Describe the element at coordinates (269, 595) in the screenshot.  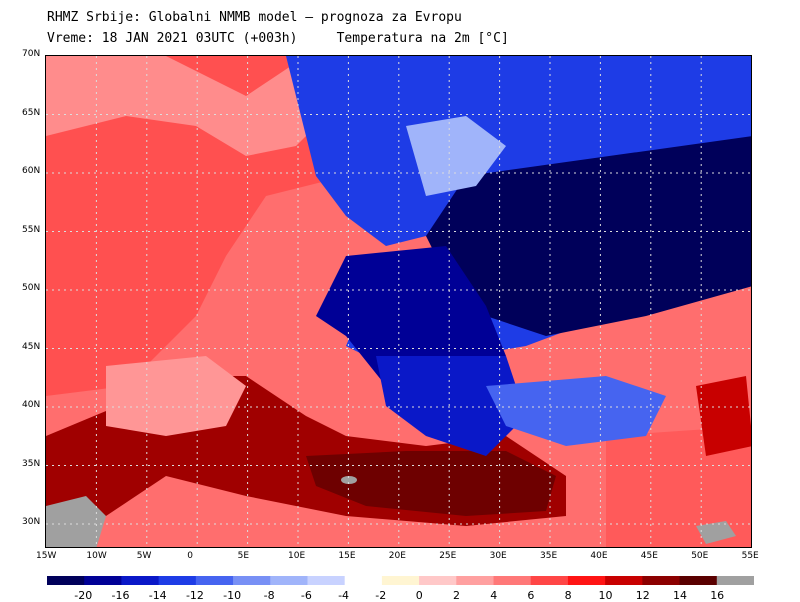
I see `colorbar-label: -8` at that location.